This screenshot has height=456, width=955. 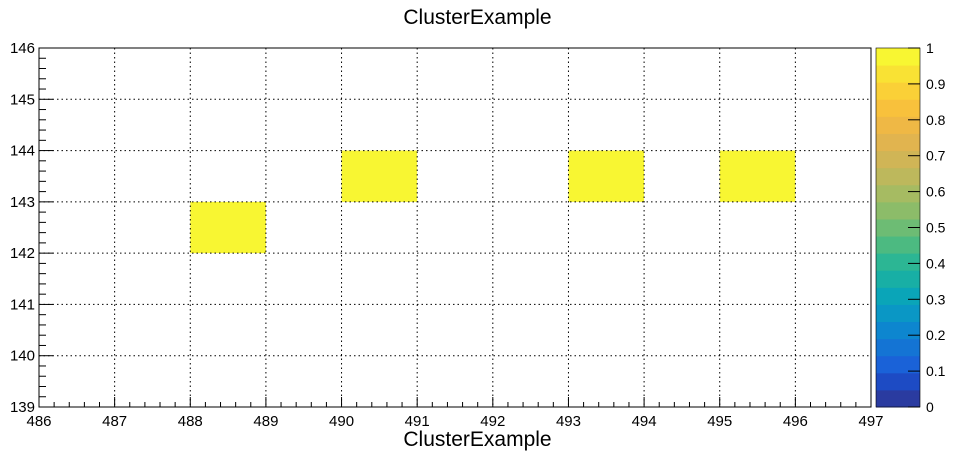 What do you see at coordinates (341, 421) in the screenshot?
I see `x-tick-label: 490` at bounding box center [341, 421].